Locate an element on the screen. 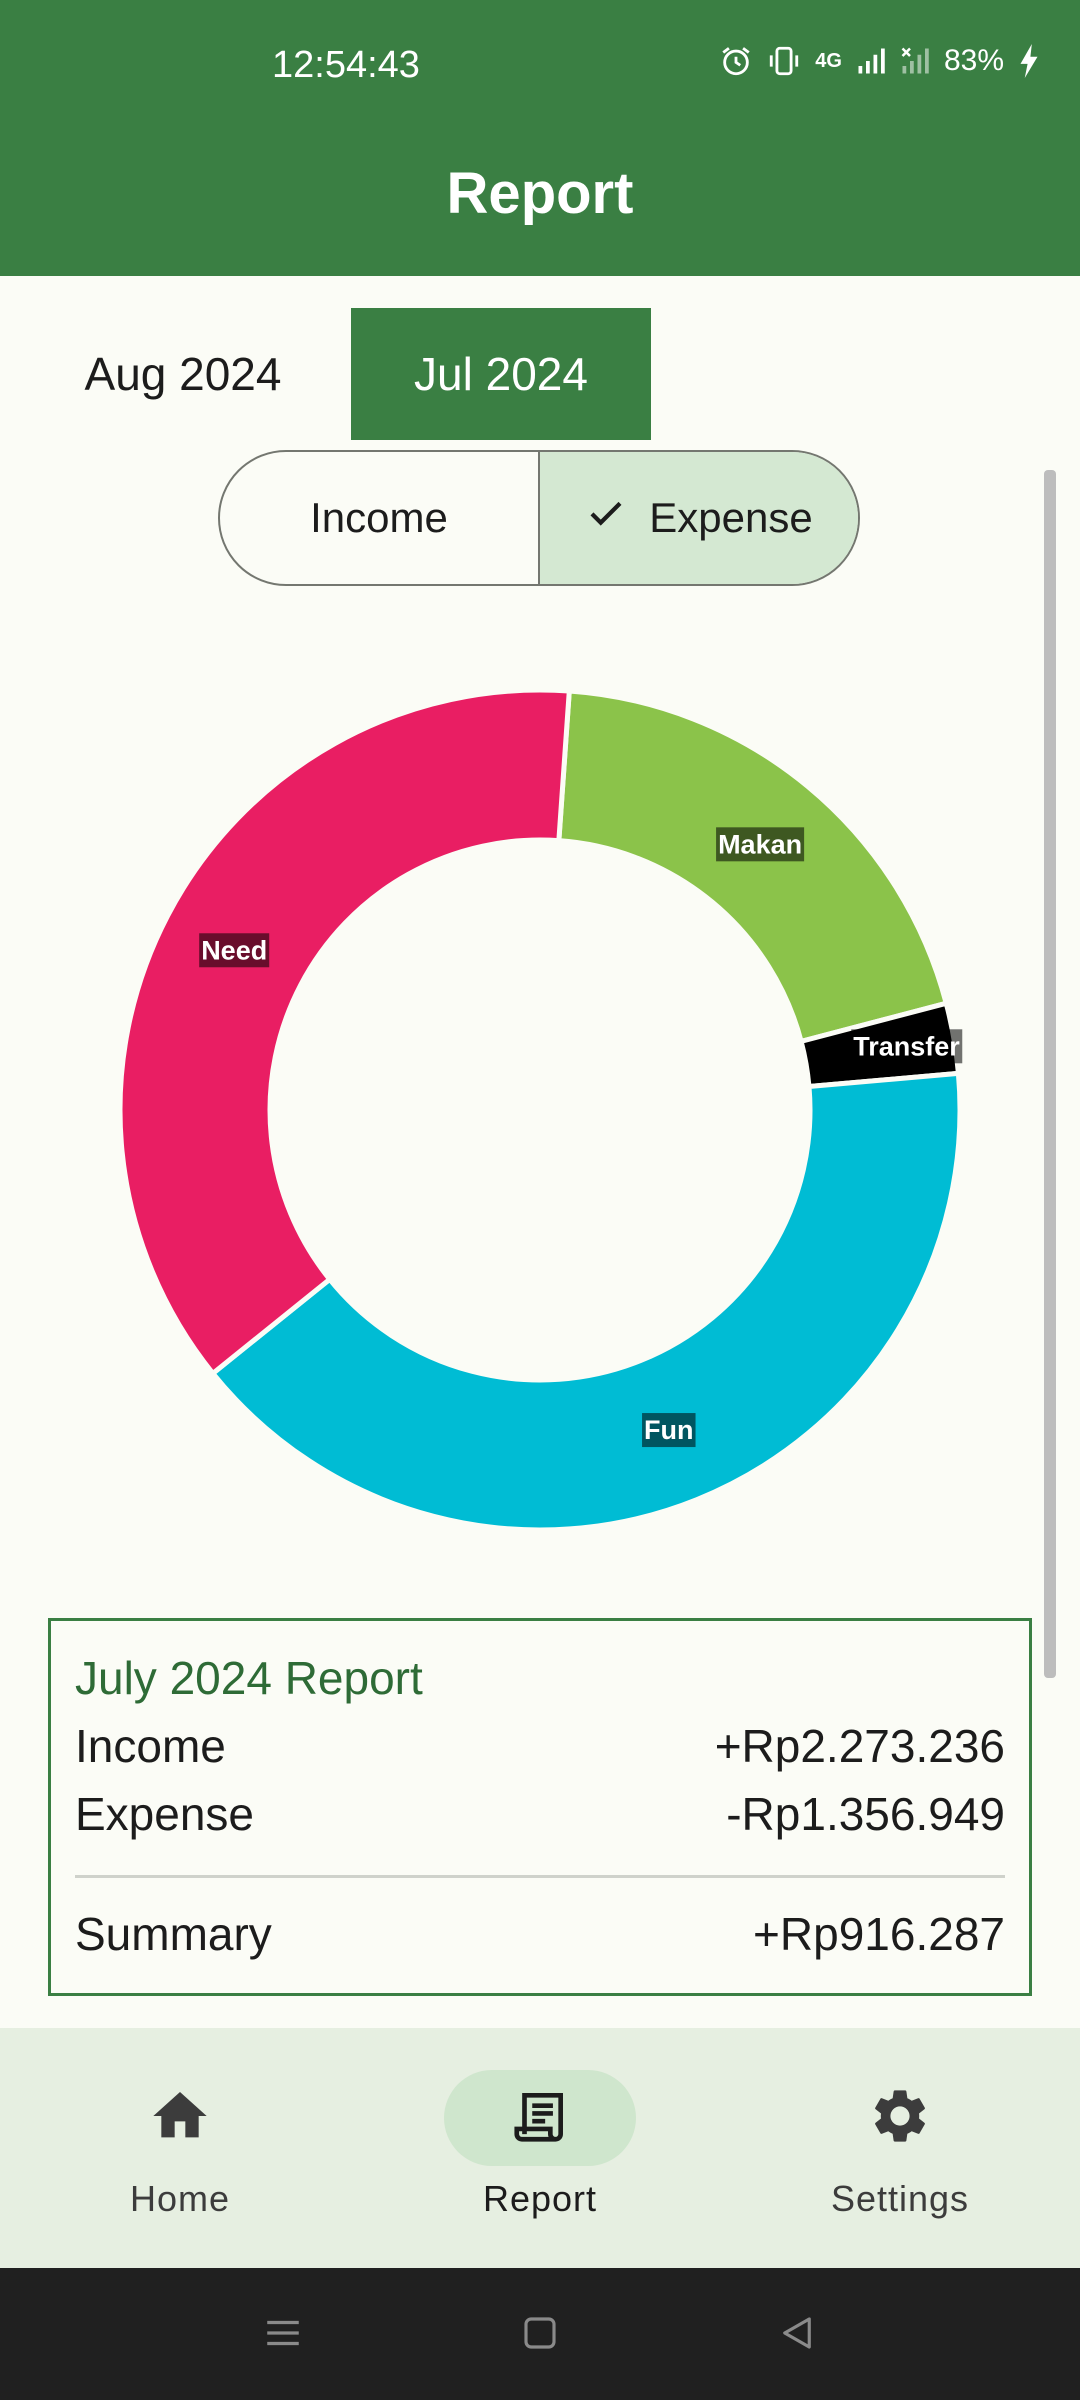 The width and height of the screenshot is (1080, 2400). alarm-icon is located at coordinates (736, 61).